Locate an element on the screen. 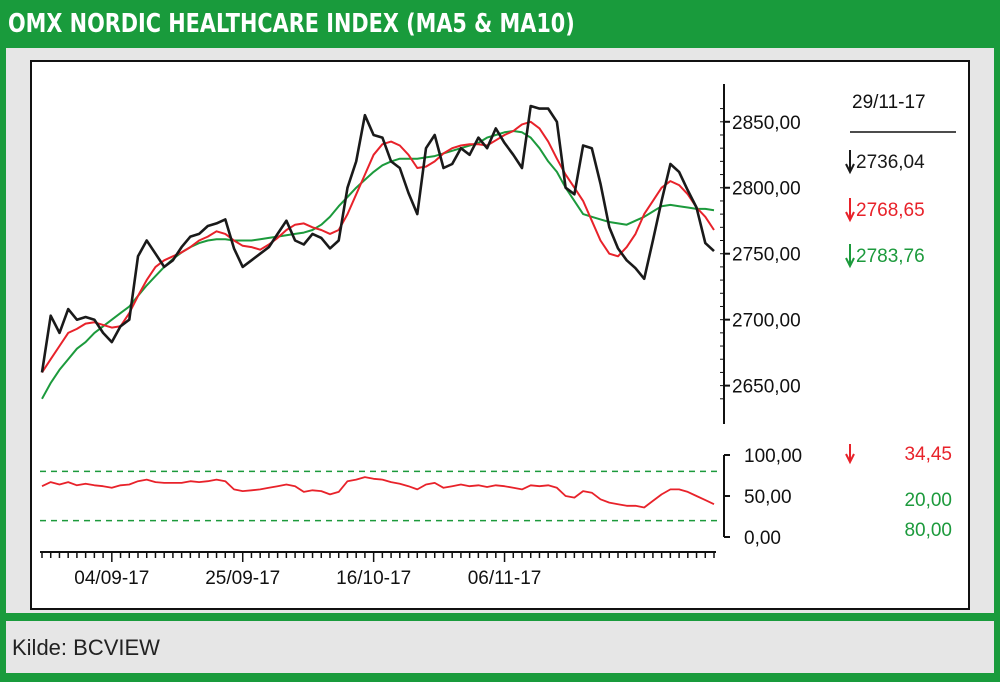 The image size is (1000, 682). price-tick-label: 2750,00 is located at coordinates (766, 255).